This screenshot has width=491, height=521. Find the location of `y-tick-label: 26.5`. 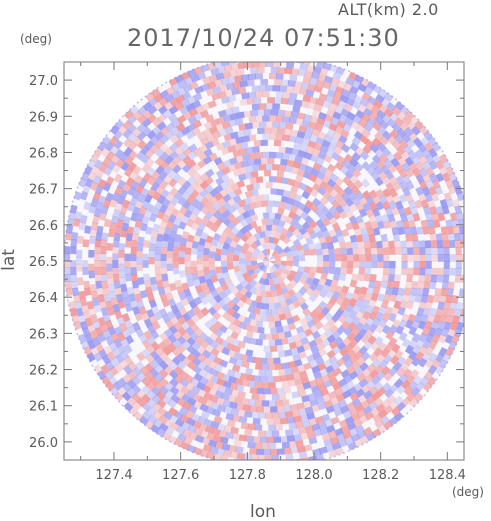

y-tick-label: 26.5 is located at coordinates (43, 262).